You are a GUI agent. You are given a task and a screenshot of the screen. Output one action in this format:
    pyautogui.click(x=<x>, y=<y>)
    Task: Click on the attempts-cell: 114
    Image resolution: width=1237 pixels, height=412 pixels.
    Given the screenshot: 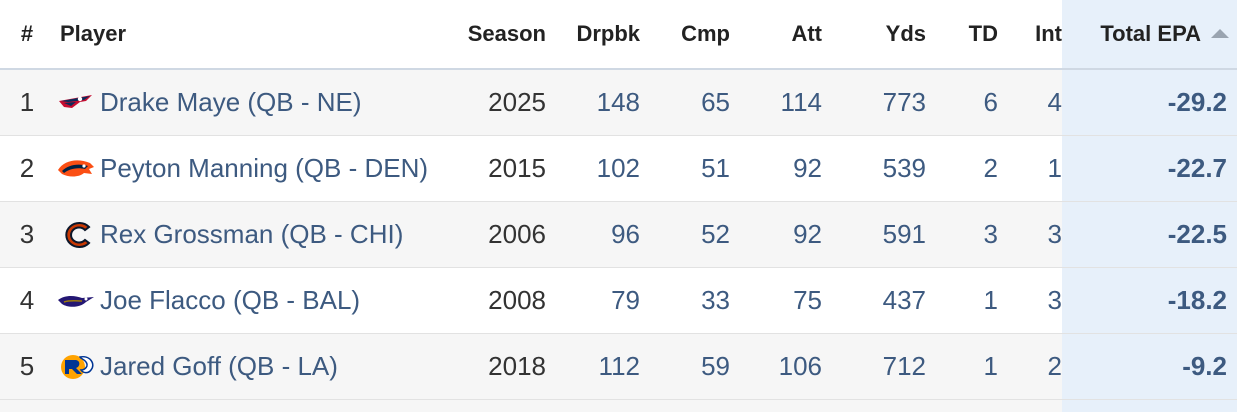 What is the action you would take?
    pyautogui.click(x=776, y=102)
    